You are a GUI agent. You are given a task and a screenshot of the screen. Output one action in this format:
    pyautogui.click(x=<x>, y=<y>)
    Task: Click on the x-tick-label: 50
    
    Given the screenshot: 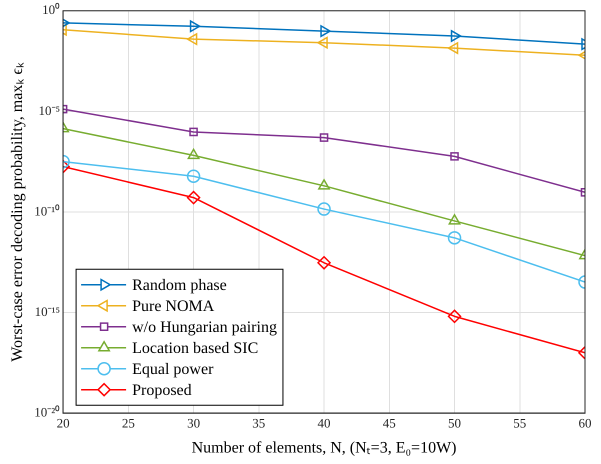 What is the action you would take?
    pyautogui.click(x=455, y=422)
    